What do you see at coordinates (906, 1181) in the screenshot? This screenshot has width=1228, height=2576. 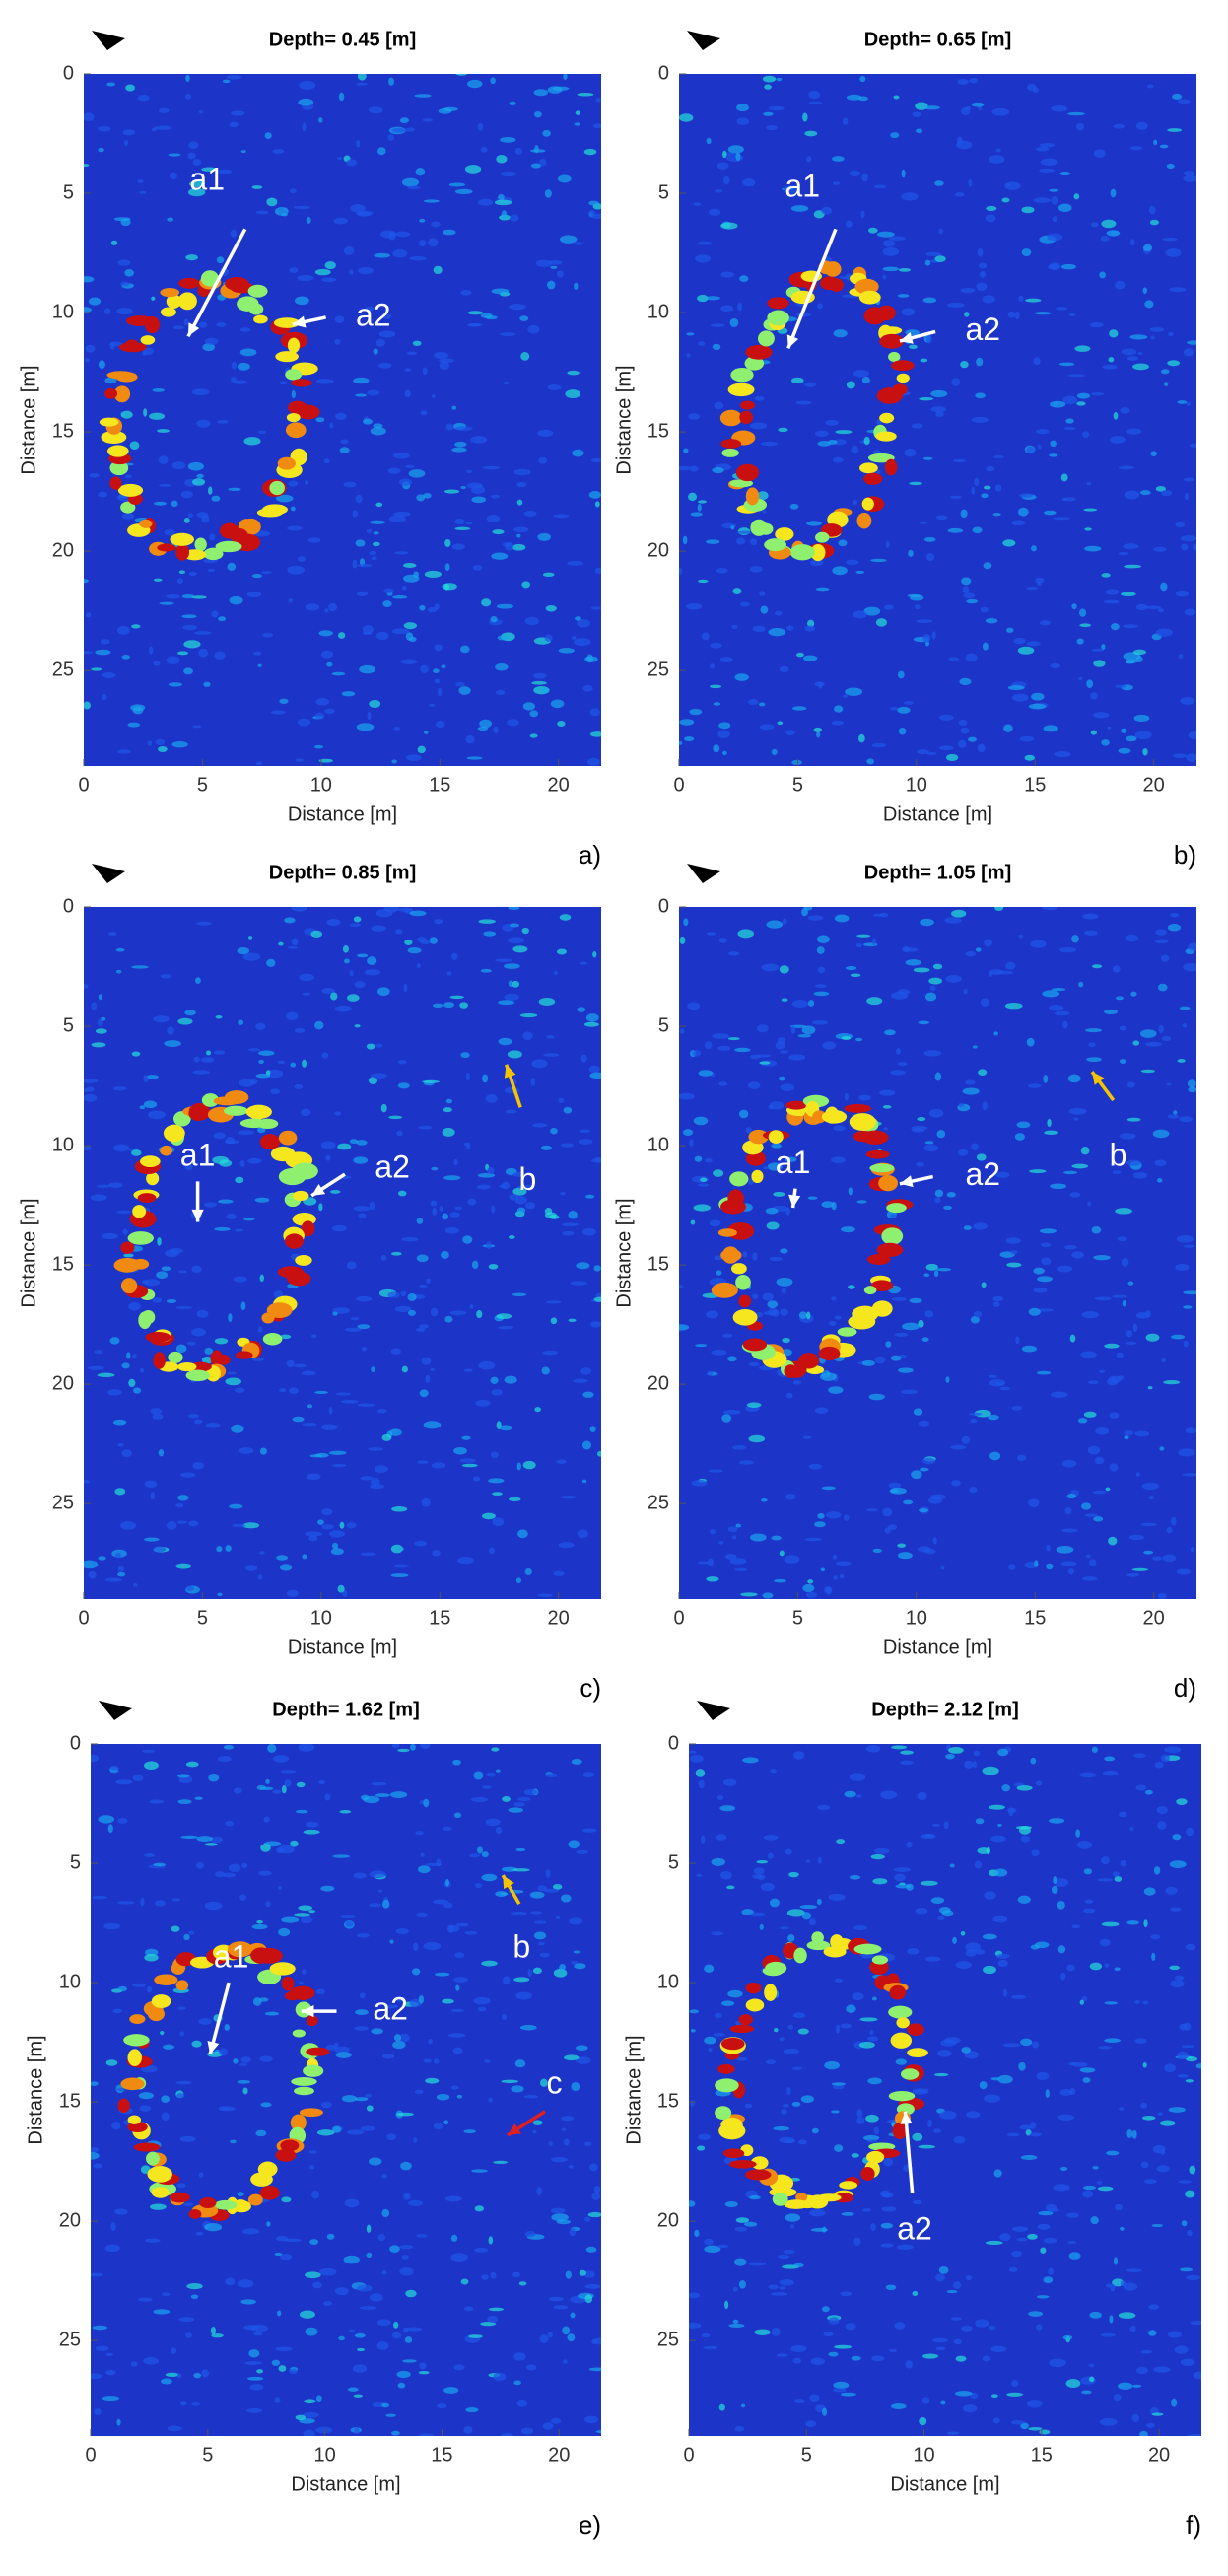 I see `annotation-arrowhead` at bounding box center [906, 1181].